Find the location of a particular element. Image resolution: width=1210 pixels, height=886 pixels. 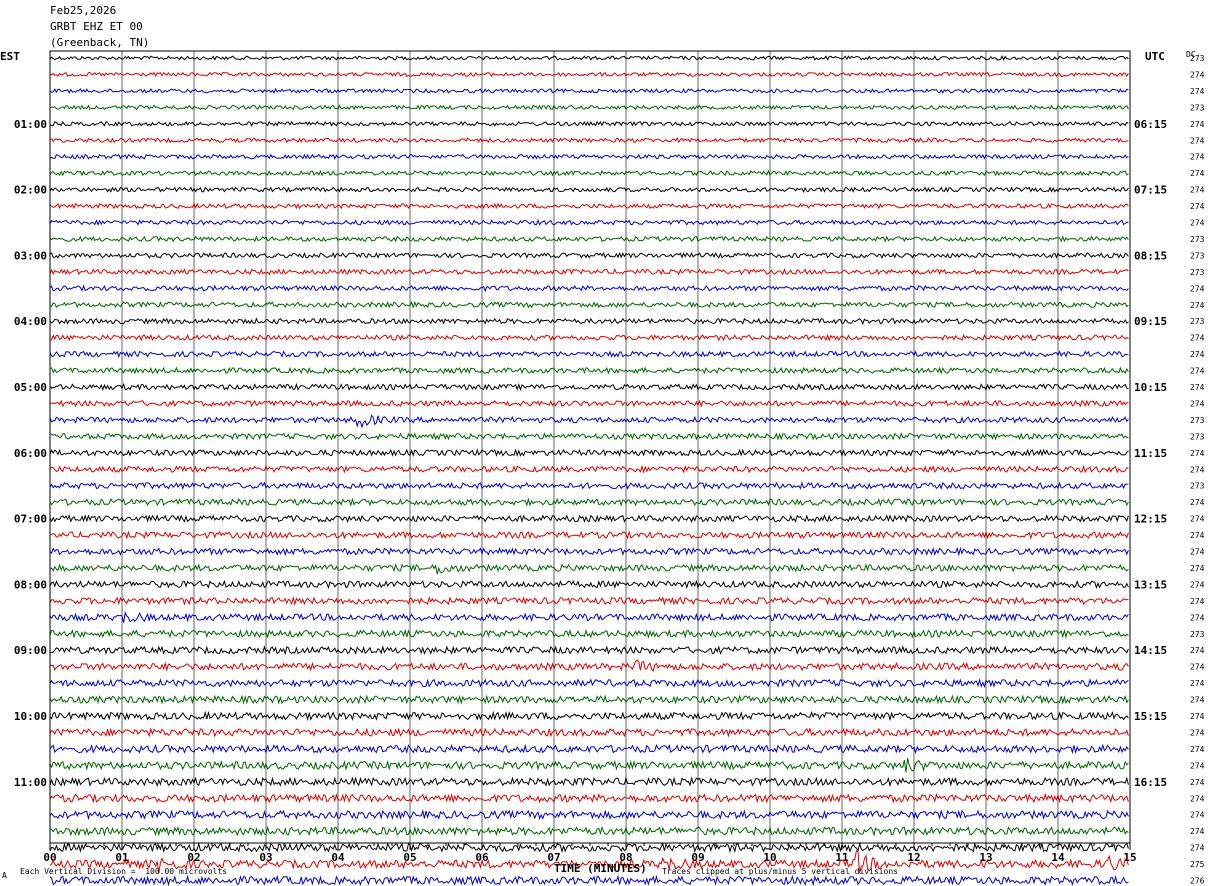

x-tick-label: 02 is located at coordinates (193, 857).